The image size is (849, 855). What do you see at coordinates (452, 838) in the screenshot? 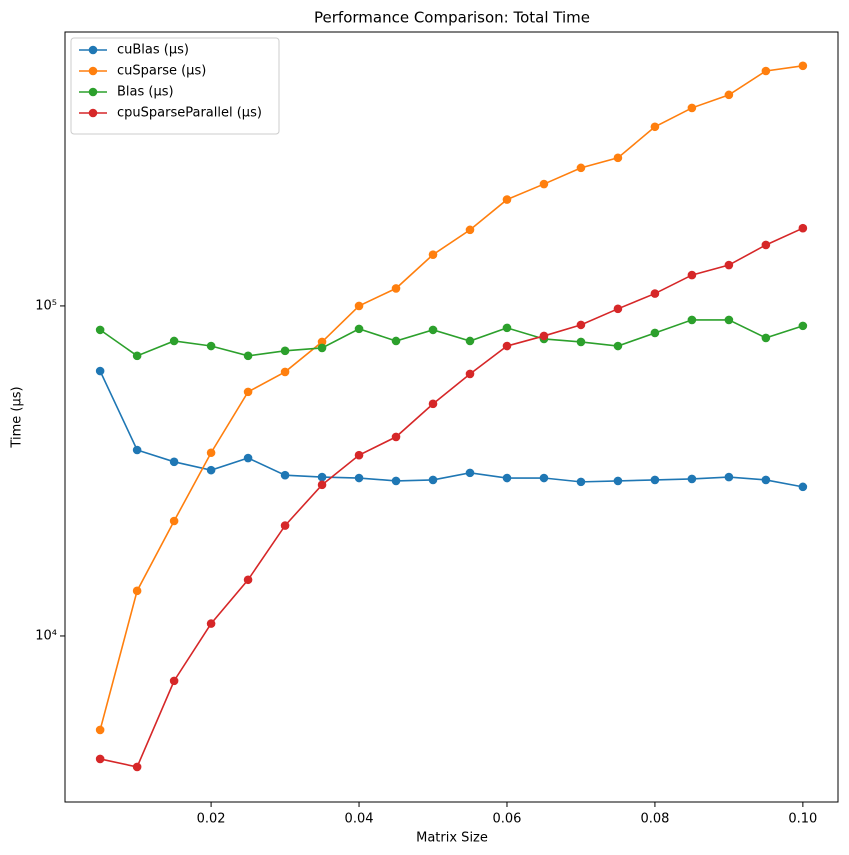
I see `x-axis-label: Matrix Size` at bounding box center [452, 838].